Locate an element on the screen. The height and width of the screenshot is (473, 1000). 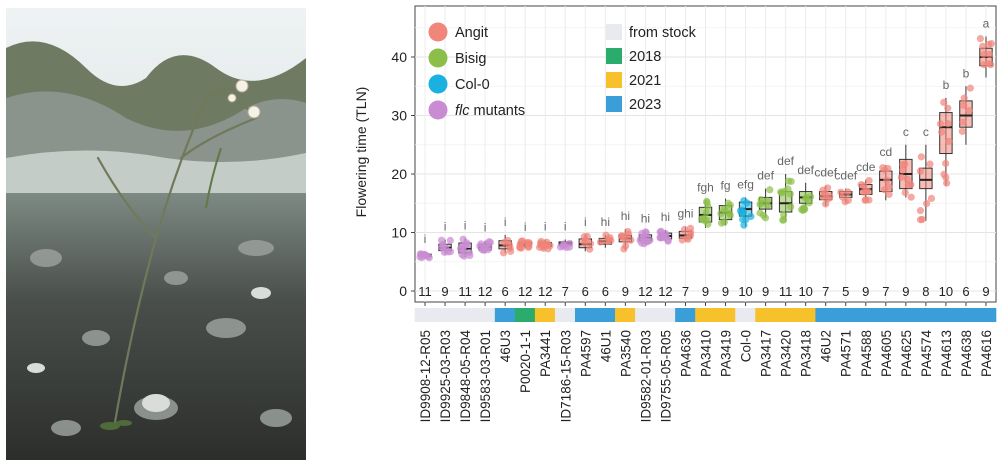
y-tick-label: 30 is located at coordinates (399, 116).